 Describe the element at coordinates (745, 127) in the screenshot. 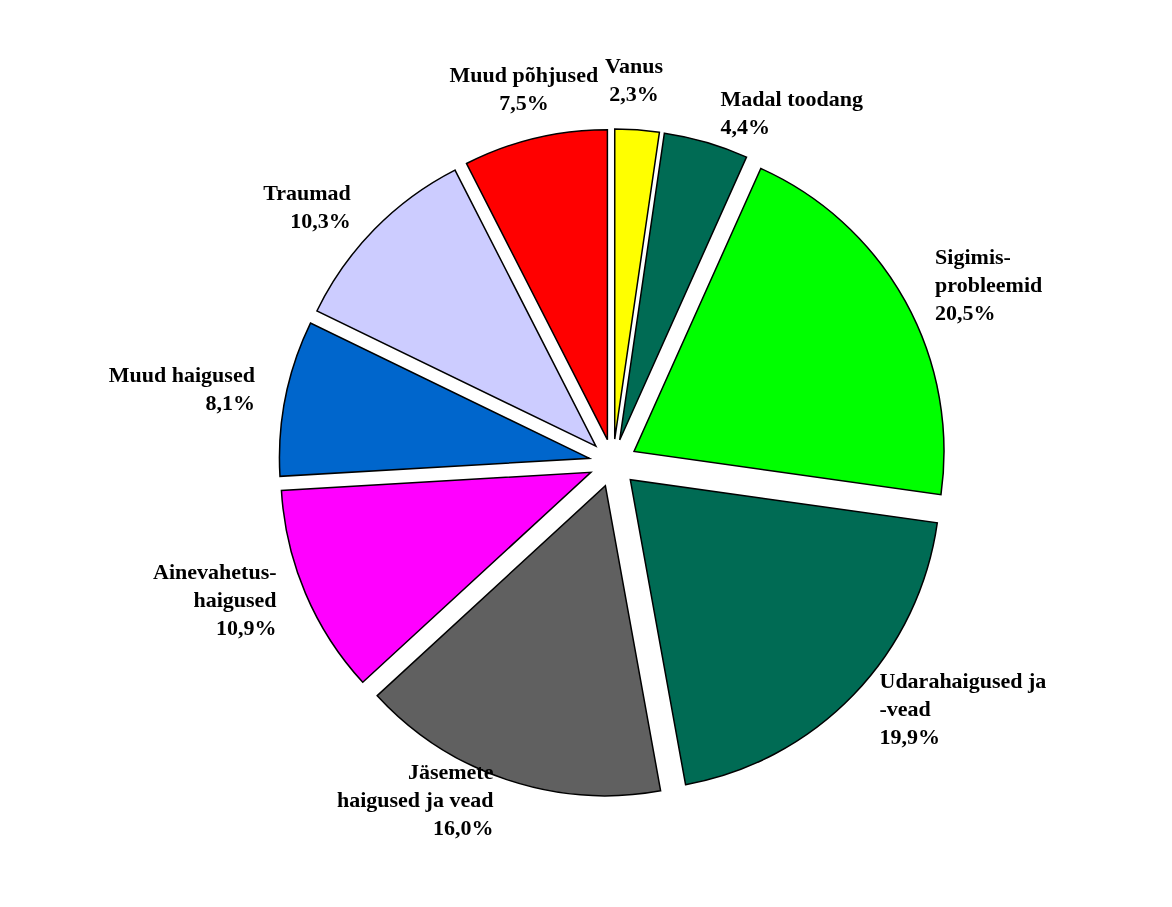

I see `data-label: 4,4%` at that location.